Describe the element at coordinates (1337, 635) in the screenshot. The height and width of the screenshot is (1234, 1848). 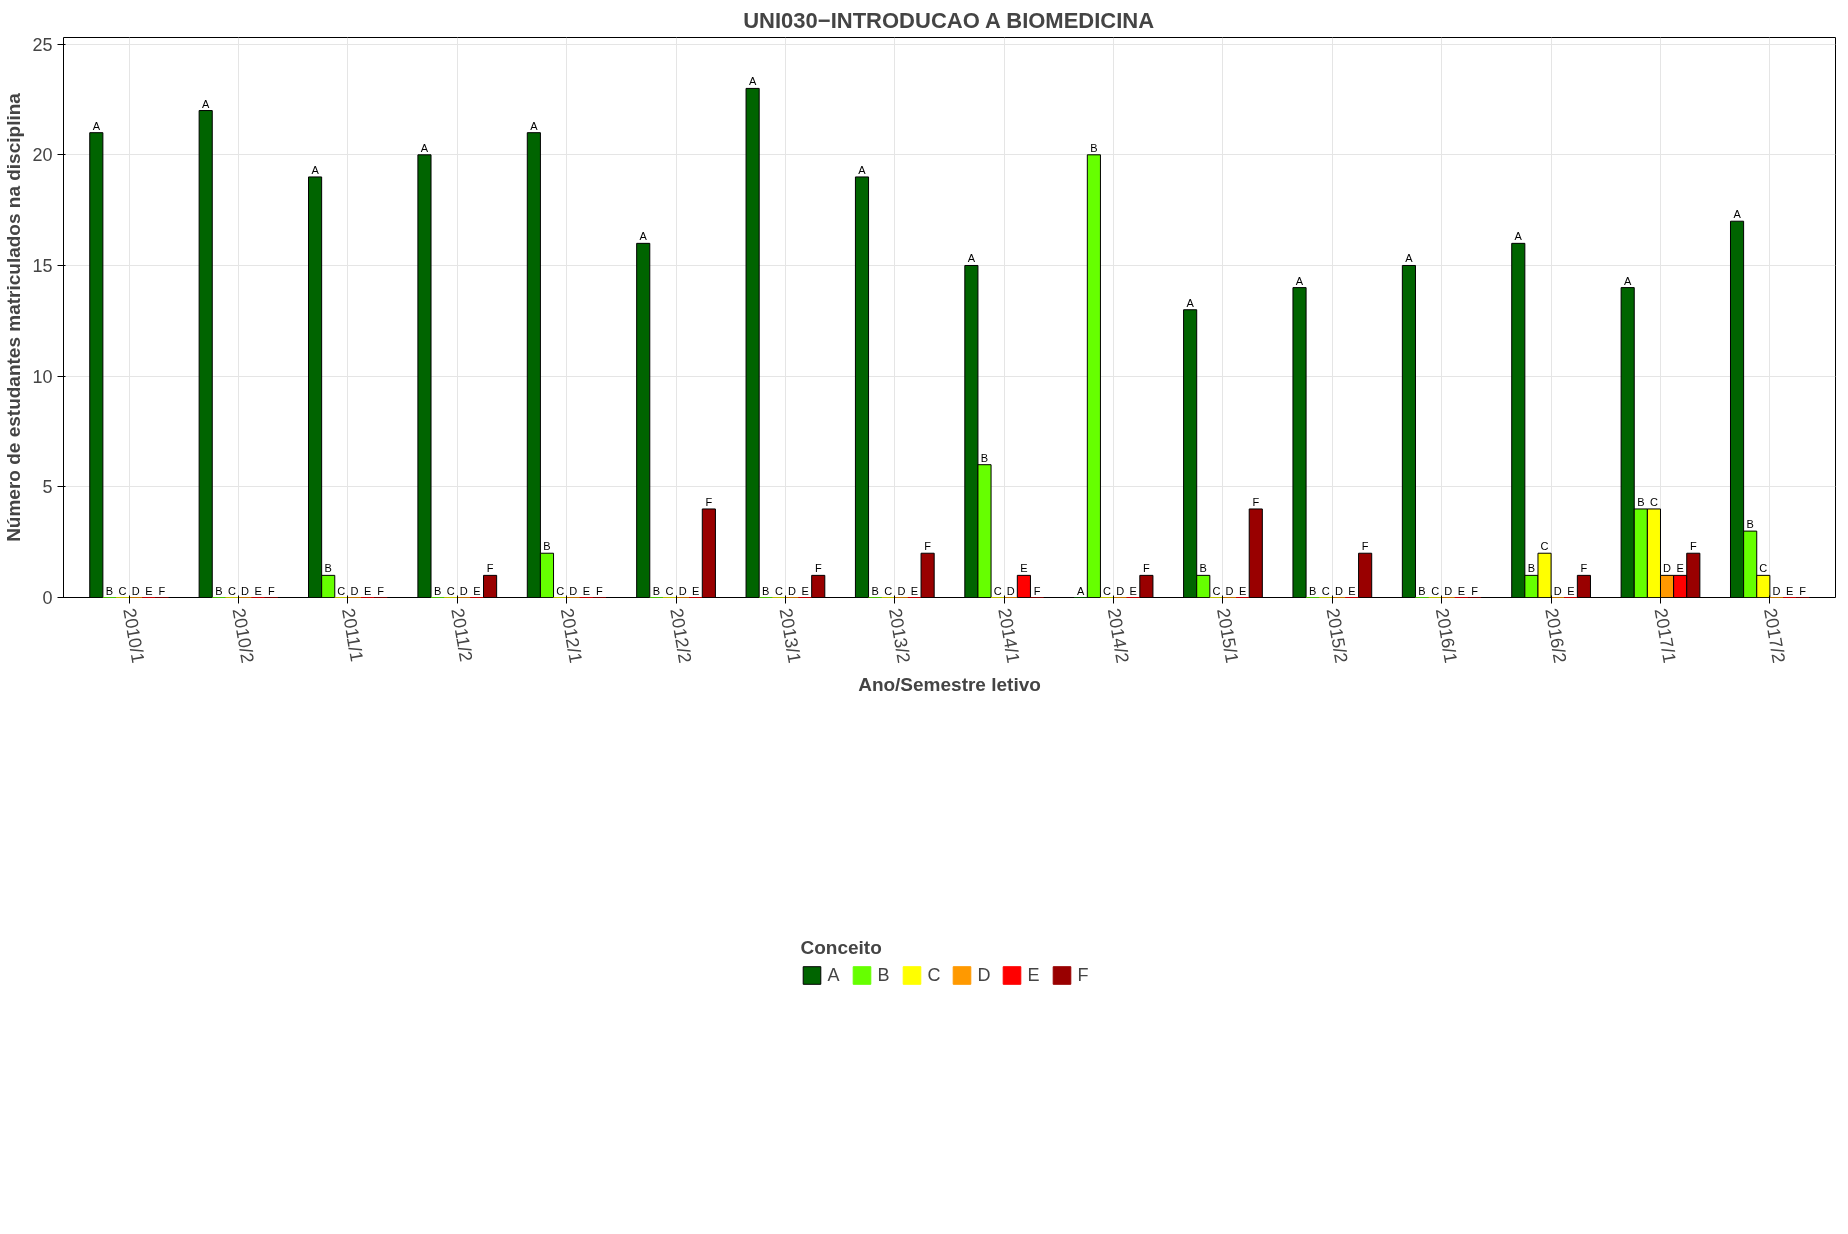
I see `x-tick-label: 2015/2` at that location.